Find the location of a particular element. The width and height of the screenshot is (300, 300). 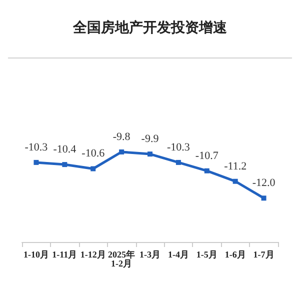

data-label: -10.4 is located at coordinates (65, 150).